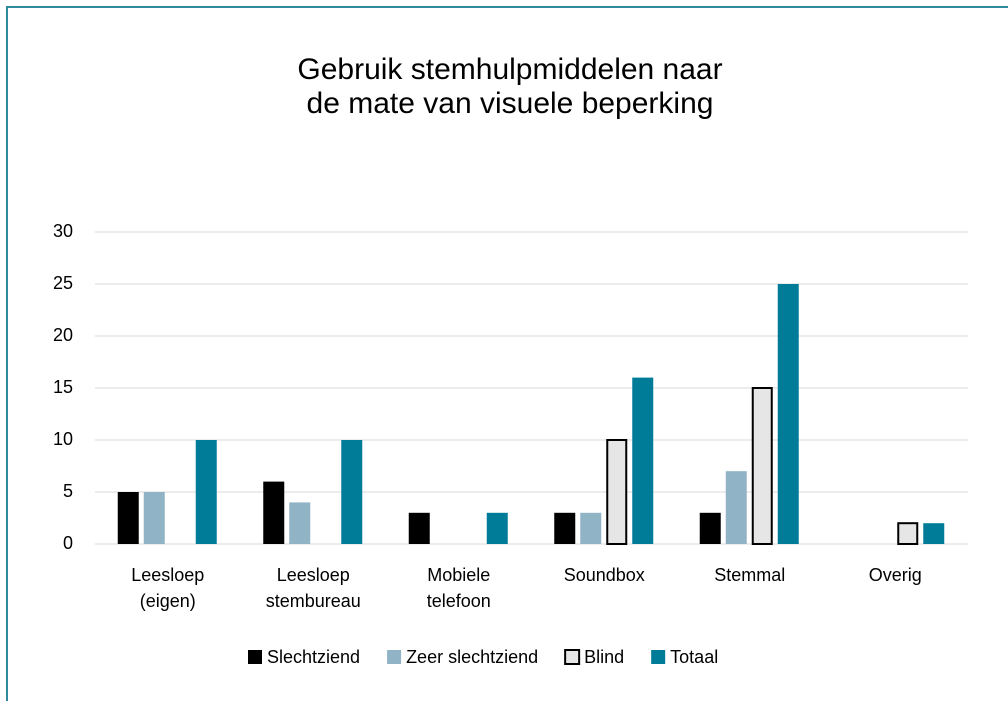  What do you see at coordinates (459, 588) in the screenshot?
I see `x-tick-label: Mobiele telefoon` at bounding box center [459, 588].